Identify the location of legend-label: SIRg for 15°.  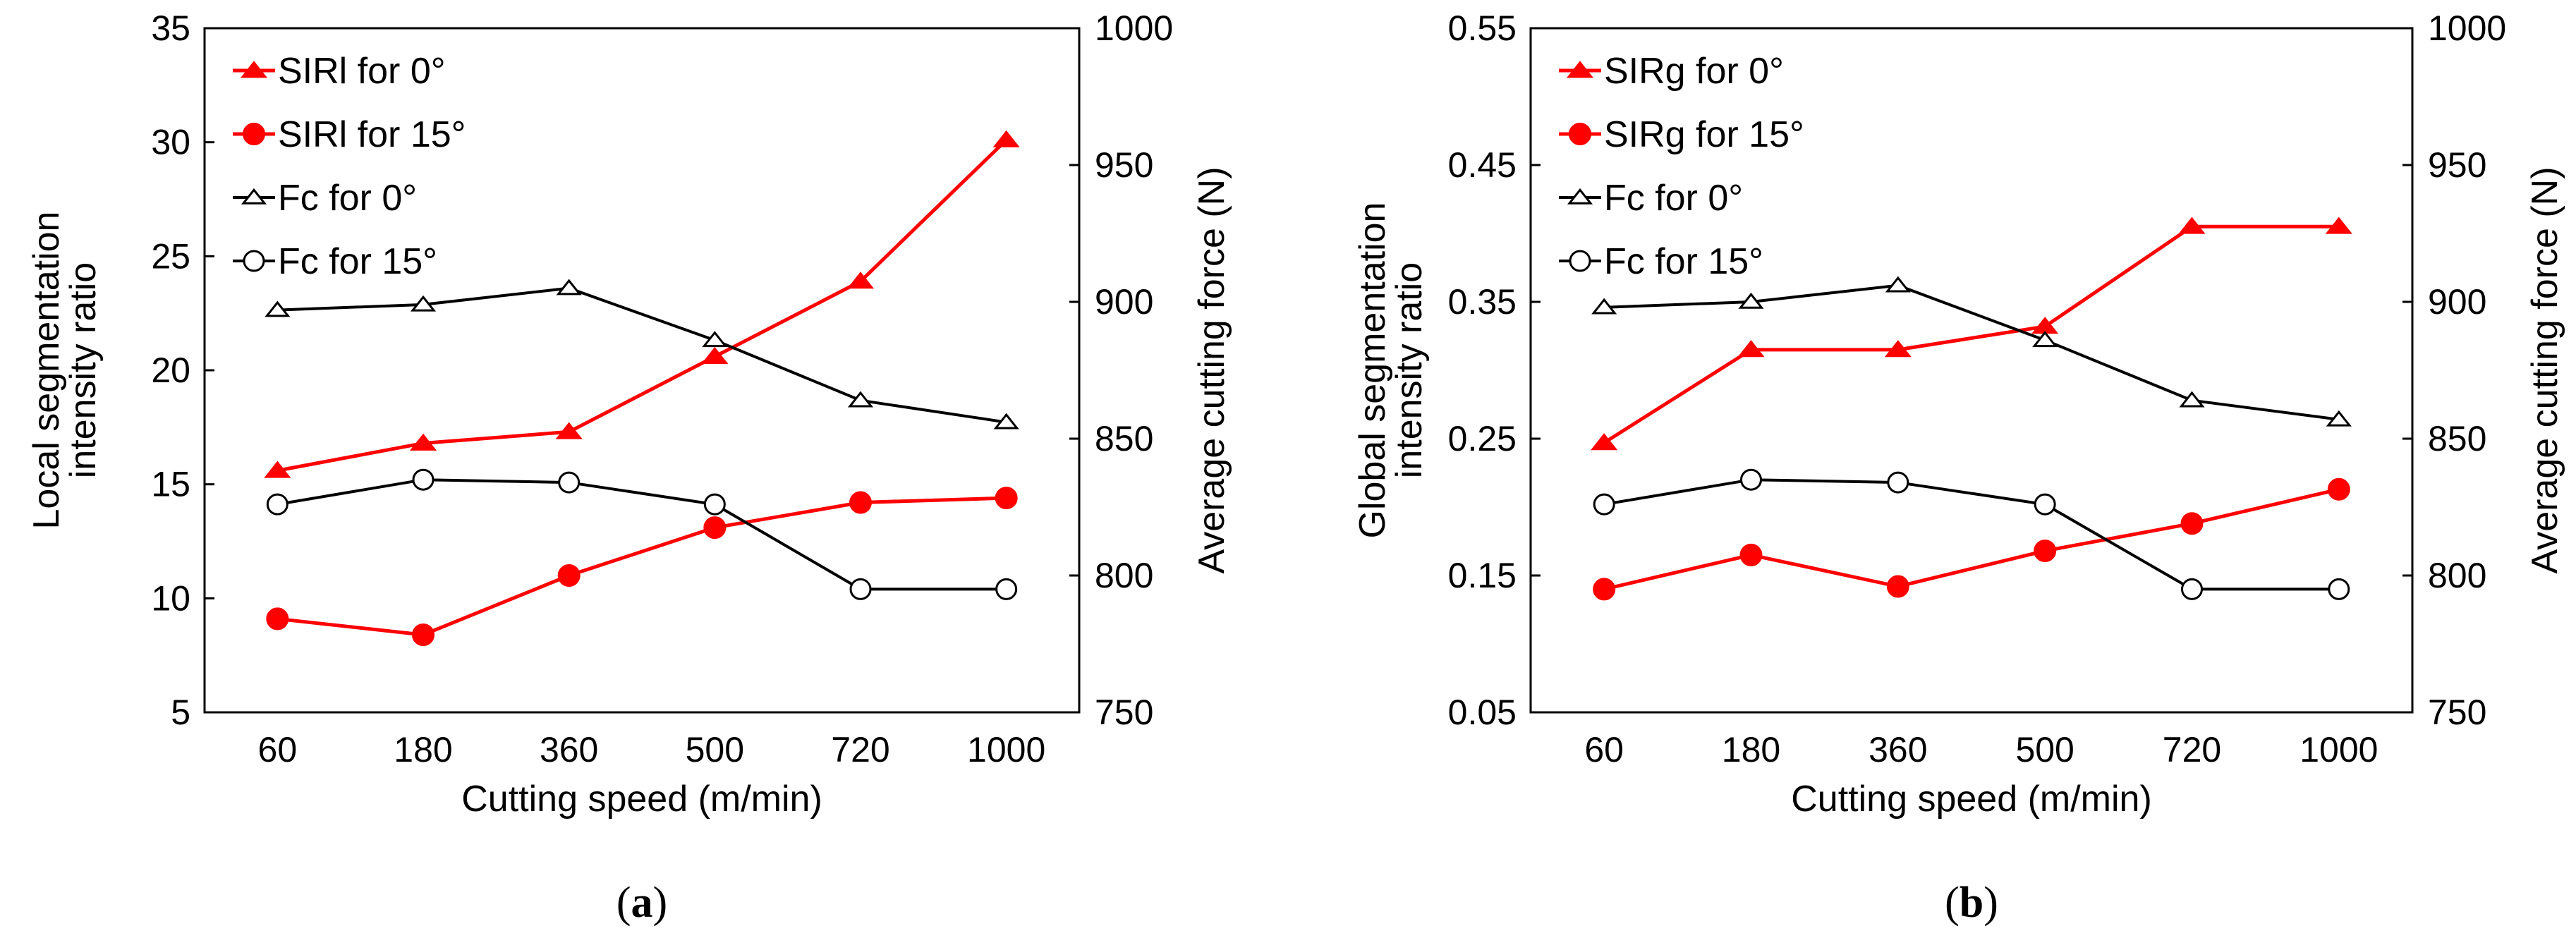
(1704, 134).